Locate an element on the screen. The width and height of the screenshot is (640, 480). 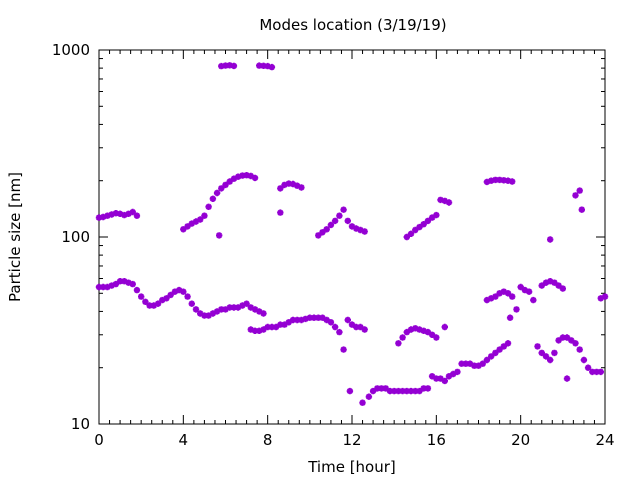
y-tick-label: 1000 is located at coordinates (71, 50).